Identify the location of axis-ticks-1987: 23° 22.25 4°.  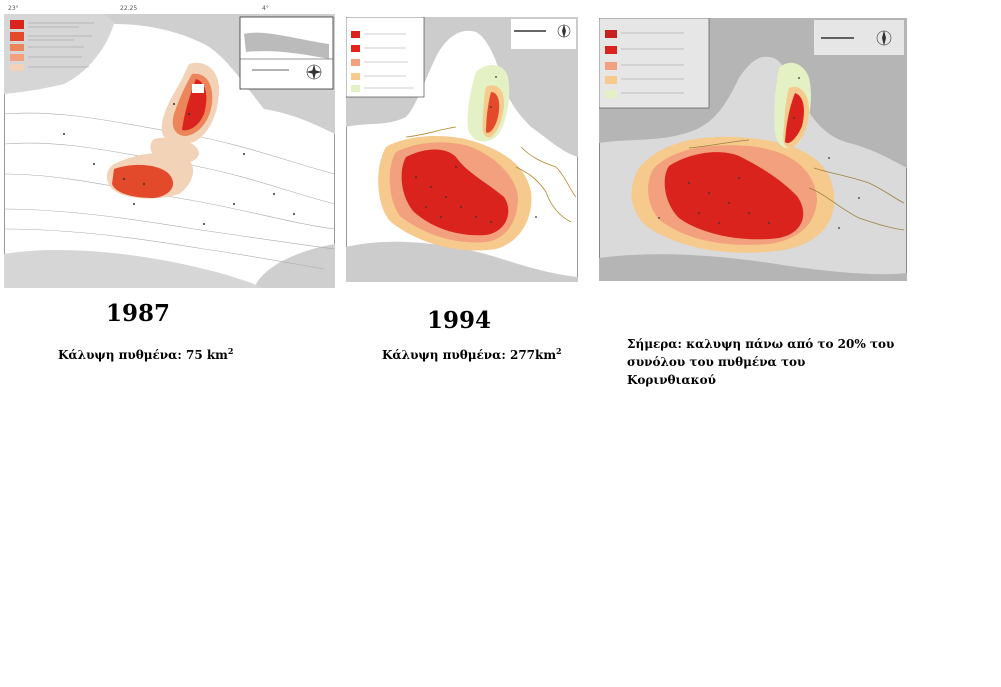
(138, 8).